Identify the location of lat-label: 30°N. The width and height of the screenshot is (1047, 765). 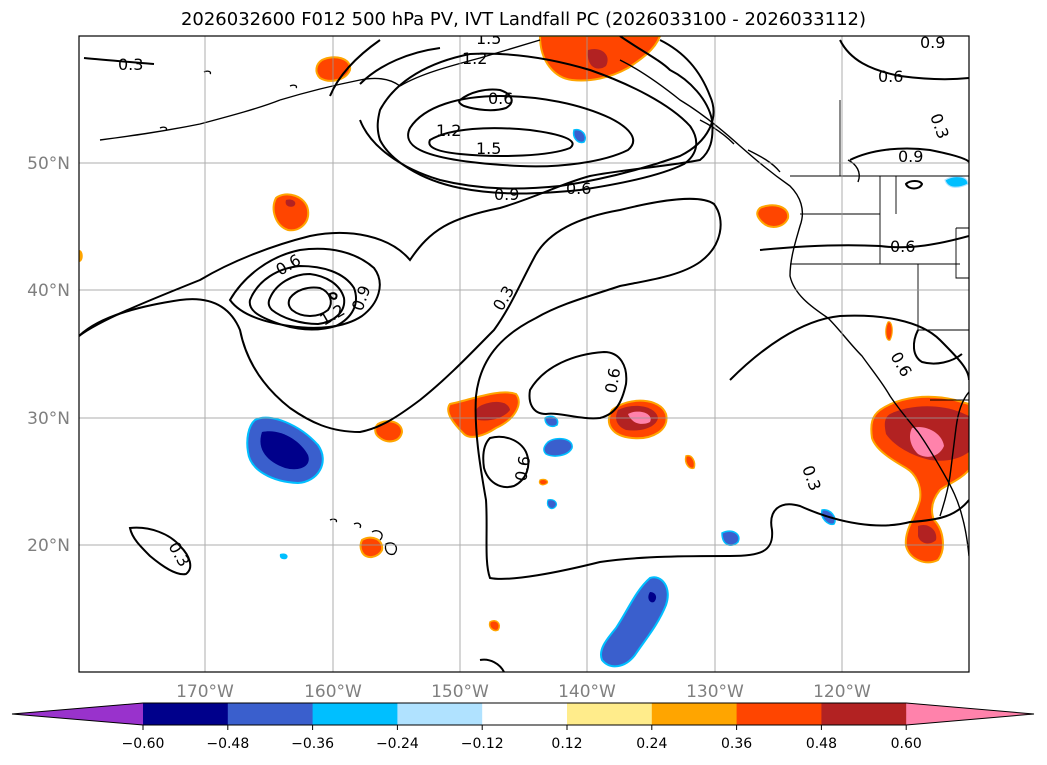
(48, 419).